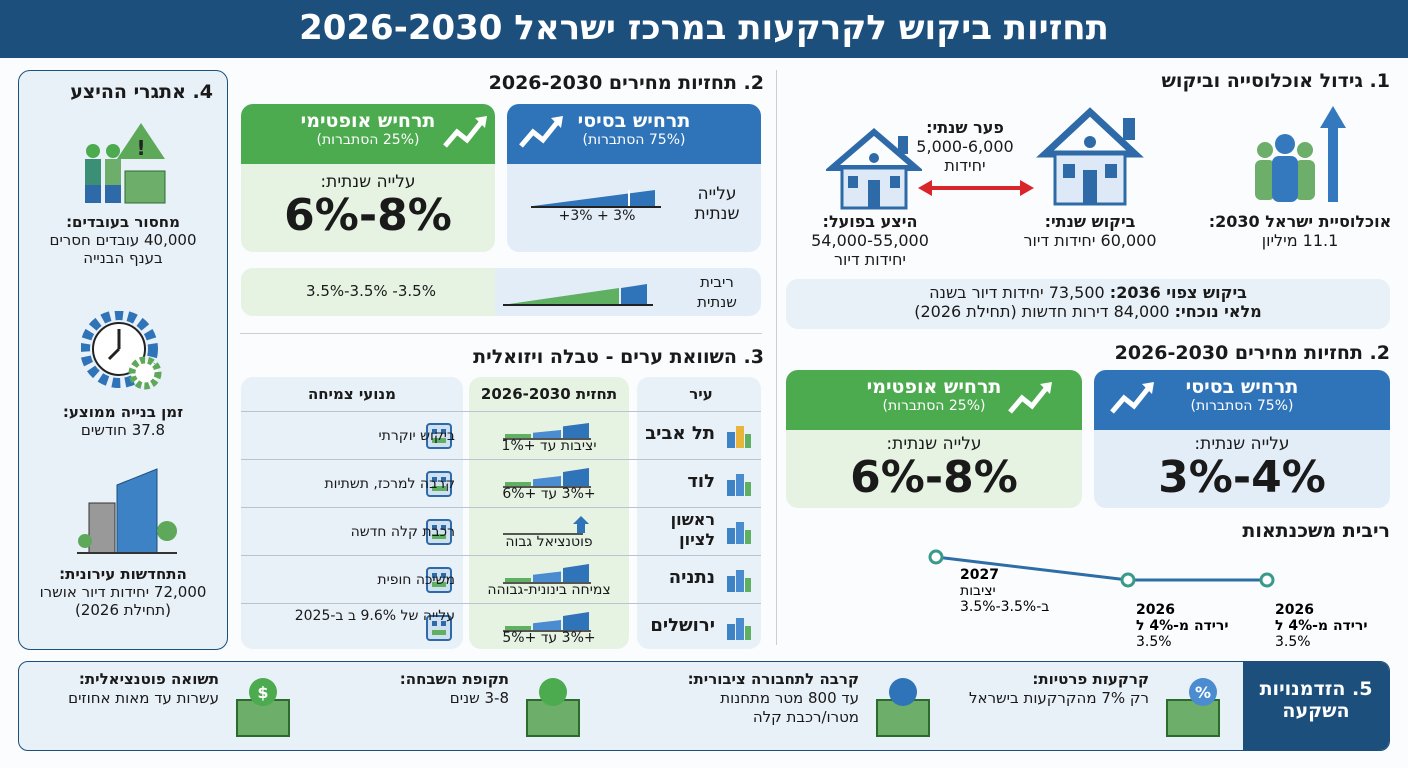 Image resolution: width=1408 pixels, height=768 pixels. I want to click on city-forecast: +3% עד +6%, so click(549, 494).